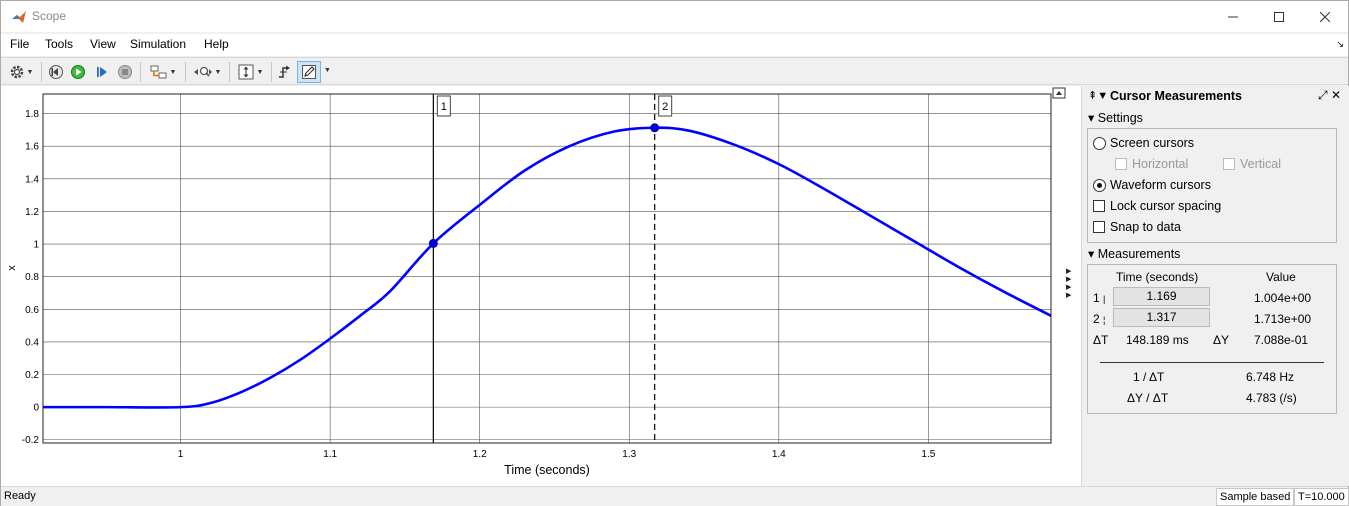 The height and width of the screenshot is (506, 1349). I want to click on measurements-section-header: ▾ Measurements, so click(1134, 254).